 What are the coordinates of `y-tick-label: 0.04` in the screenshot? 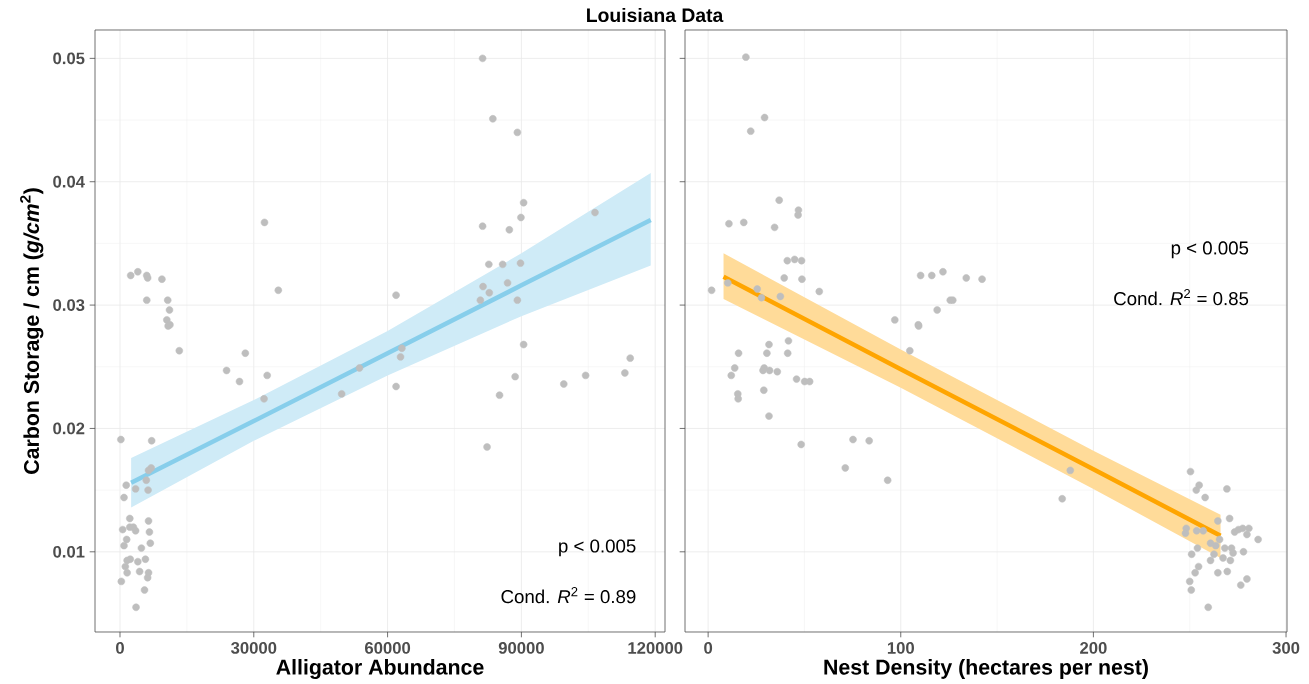 It's located at (69, 181).